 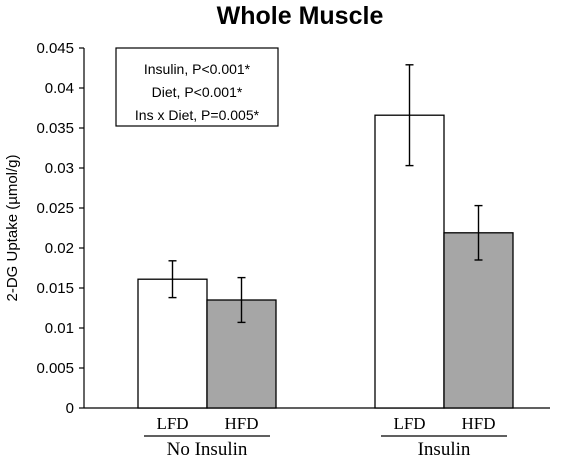 What do you see at coordinates (12, 227) in the screenshot?
I see `y-axis-label: 2-DG Uptake (µmol/g)` at bounding box center [12, 227].